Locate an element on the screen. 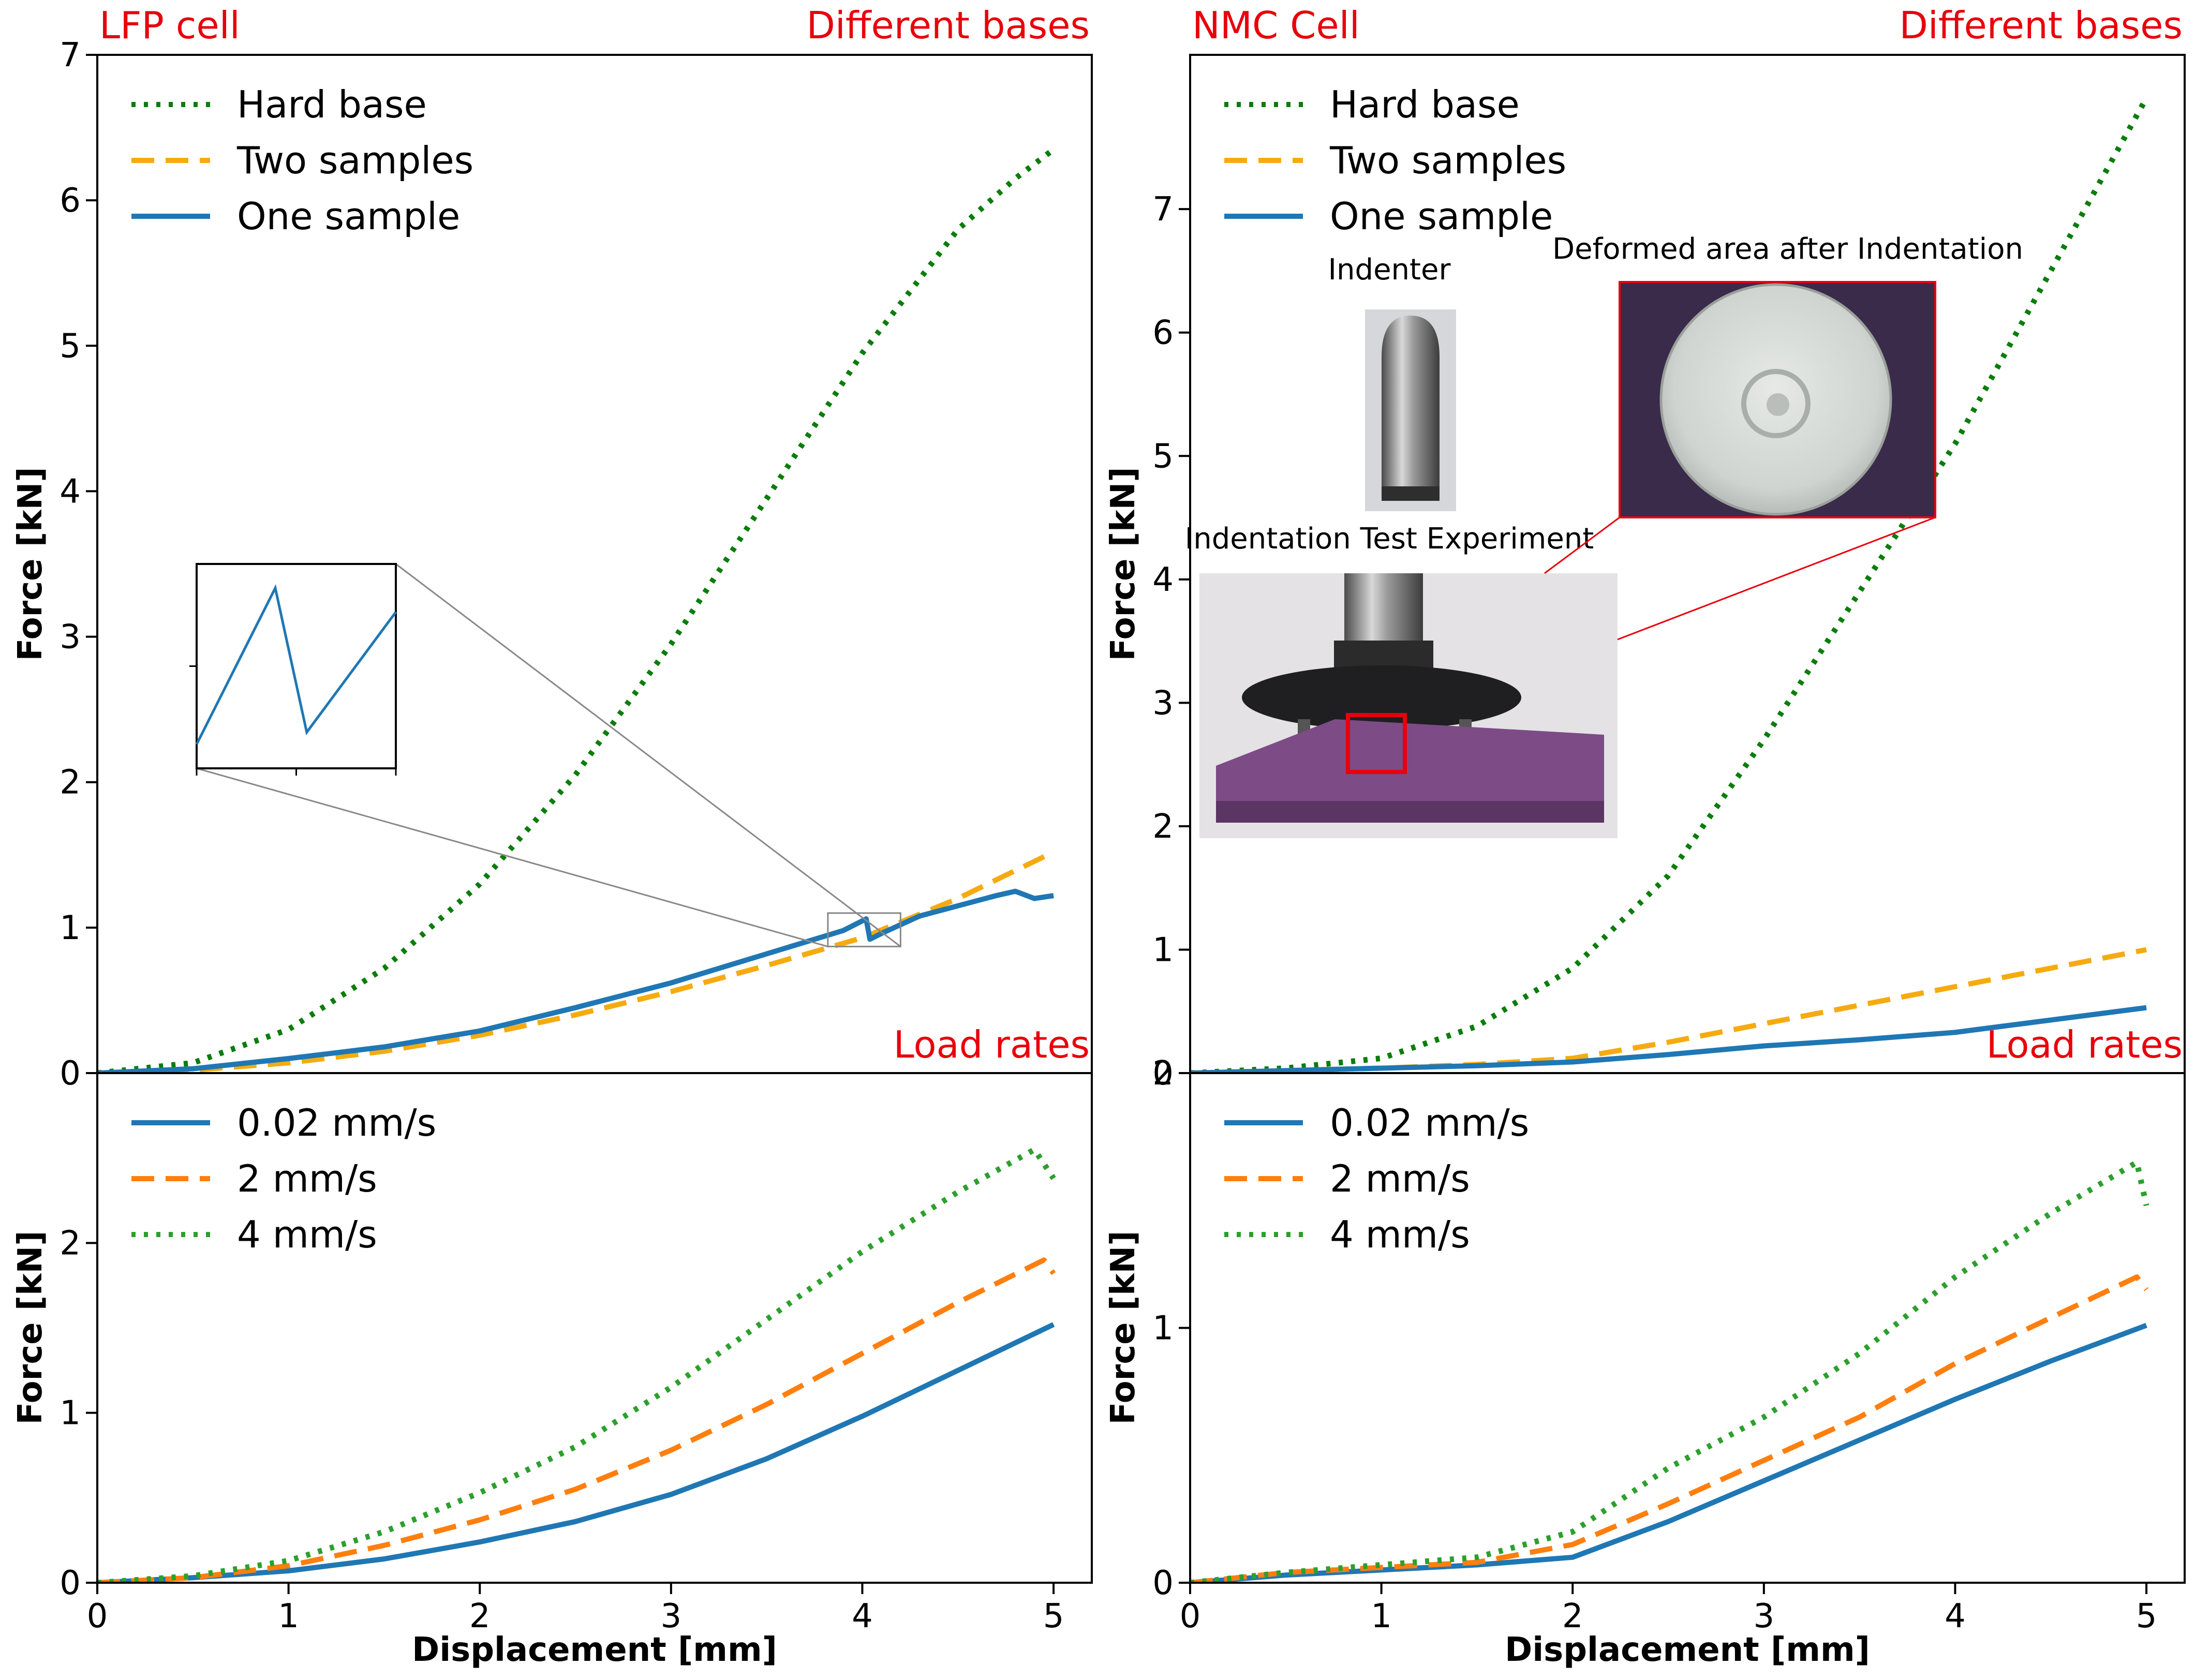  inset-frame is located at coordinates (296, 666).